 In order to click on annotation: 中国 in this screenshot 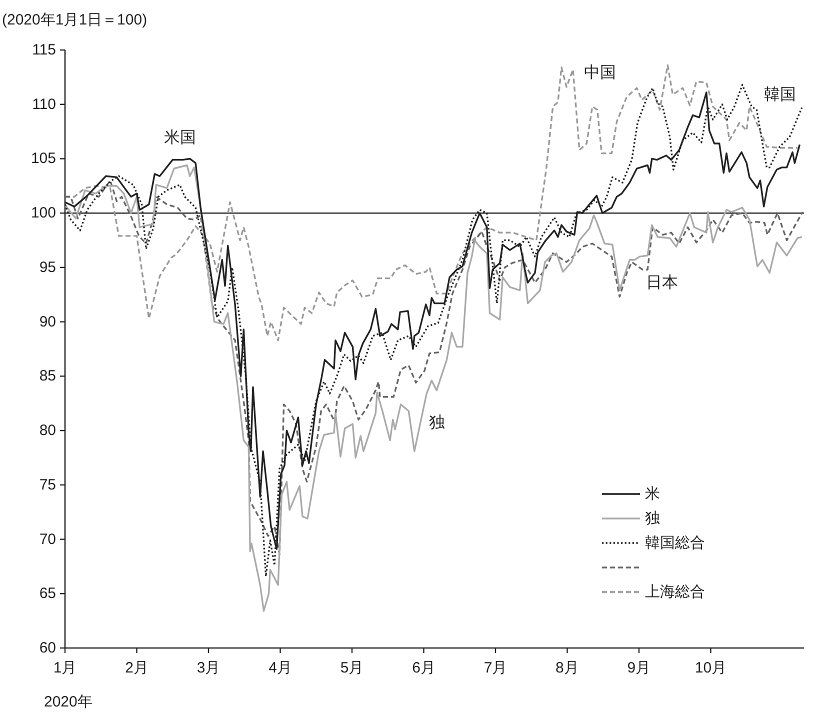, I will do `click(600, 73)`.